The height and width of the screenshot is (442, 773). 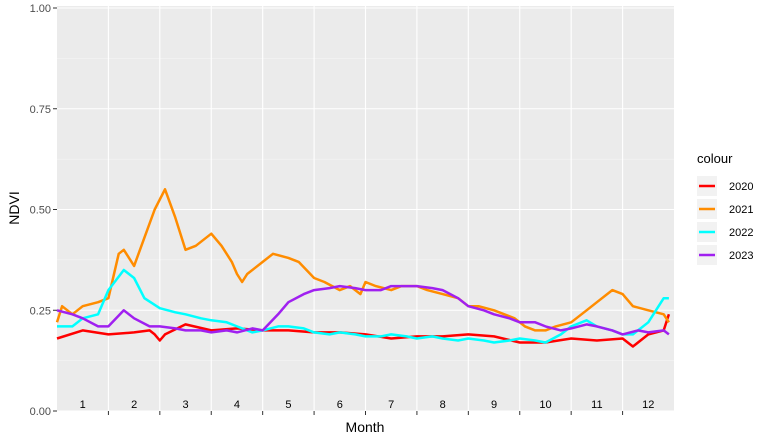 I want to click on y-tick-label: 0.25, so click(x=40, y=311).